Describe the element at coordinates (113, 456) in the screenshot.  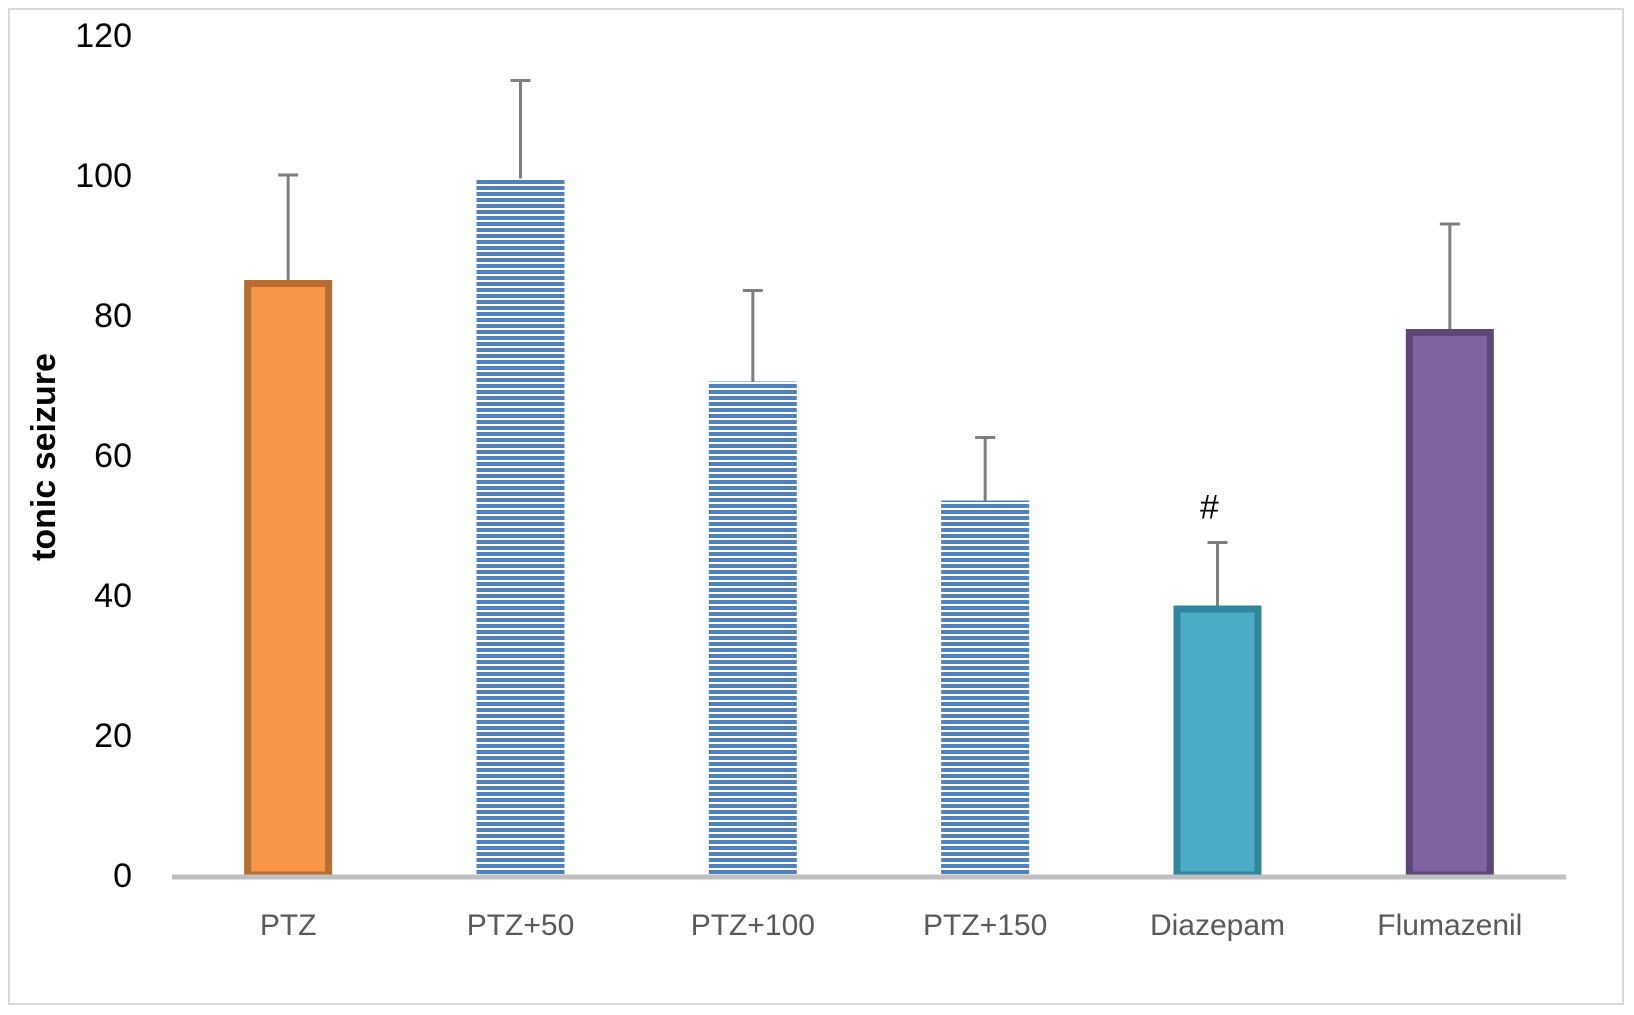
I see `y-tick-label: 60` at that location.